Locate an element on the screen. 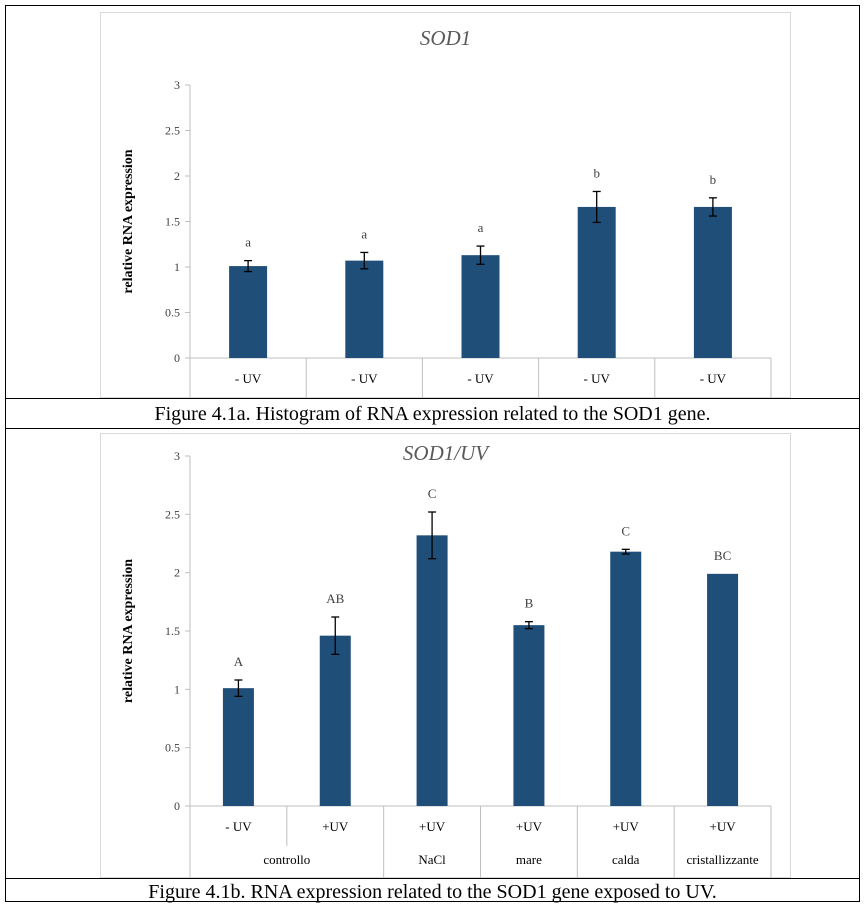  b-group-label: controllo is located at coordinates (286, 859).